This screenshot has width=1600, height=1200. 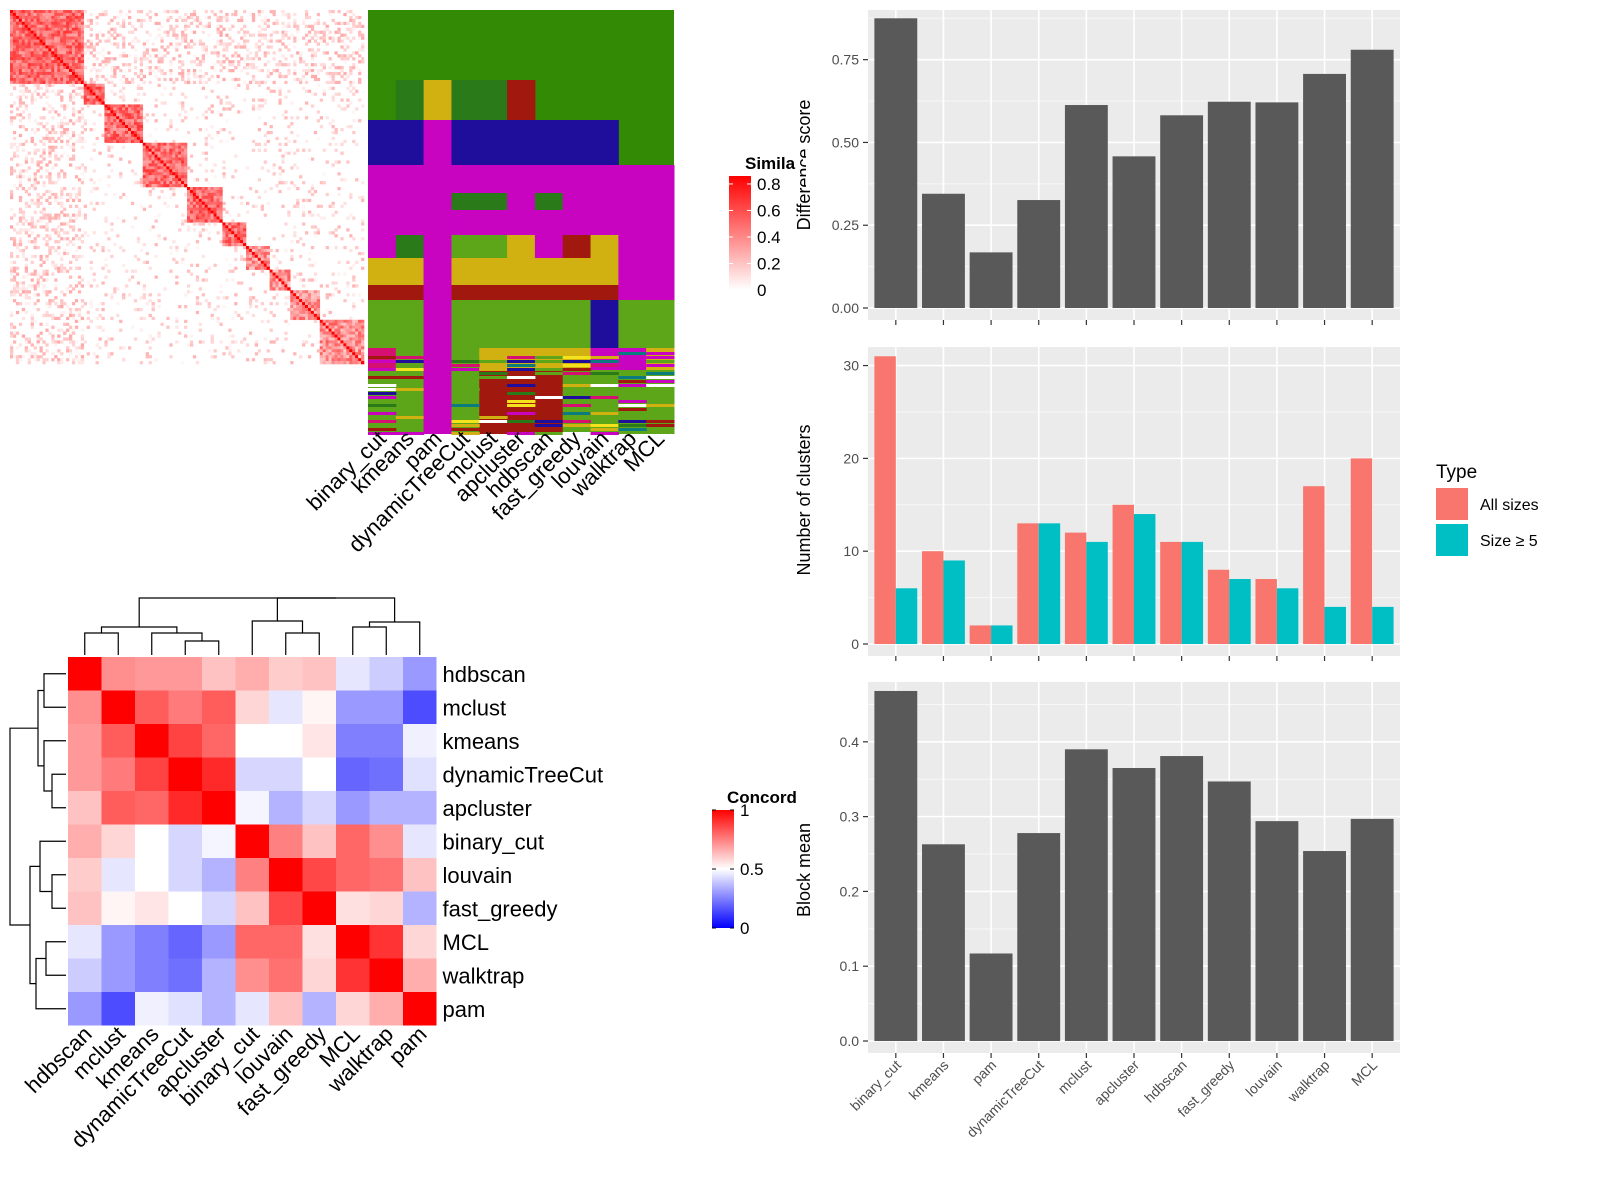 What do you see at coordinates (58, 791) in the screenshot?
I see `dendrogram-branch` at bounding box center [58, 791].